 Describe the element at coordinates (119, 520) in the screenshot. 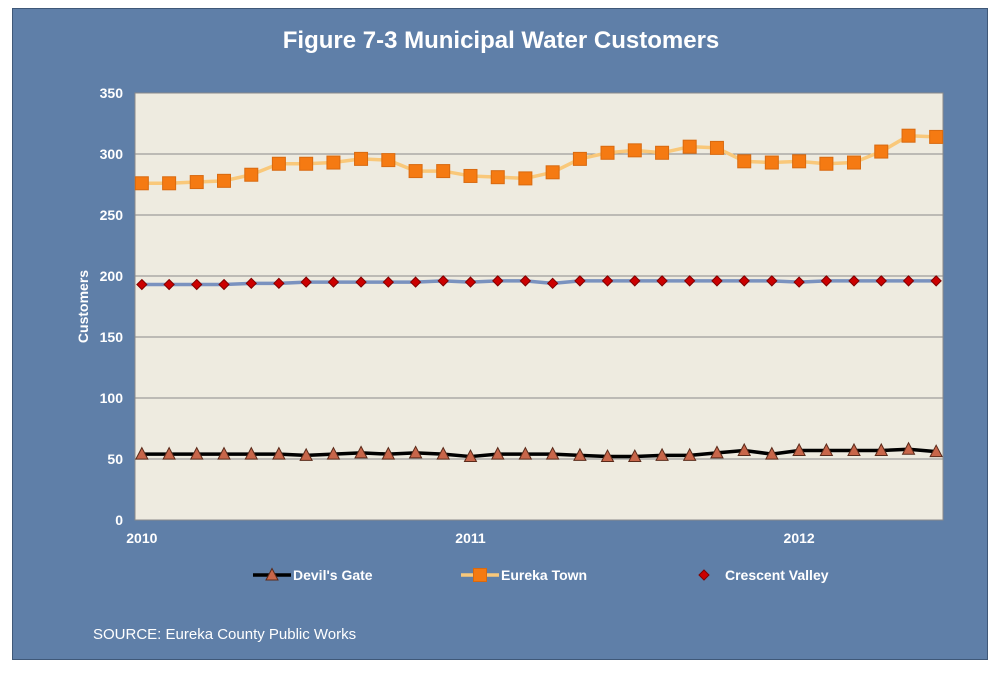

I see `y-tick-label: 0` at that location.